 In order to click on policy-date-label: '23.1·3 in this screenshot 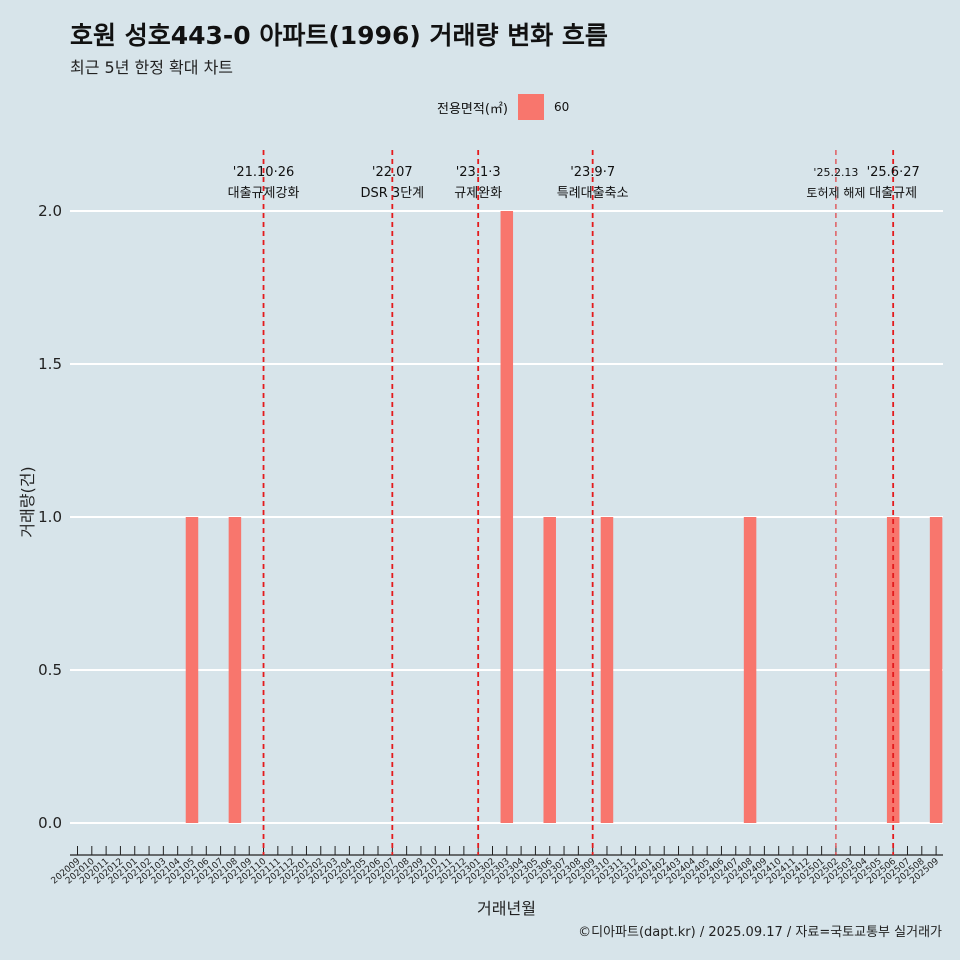, I will do `click(478, 172)`.